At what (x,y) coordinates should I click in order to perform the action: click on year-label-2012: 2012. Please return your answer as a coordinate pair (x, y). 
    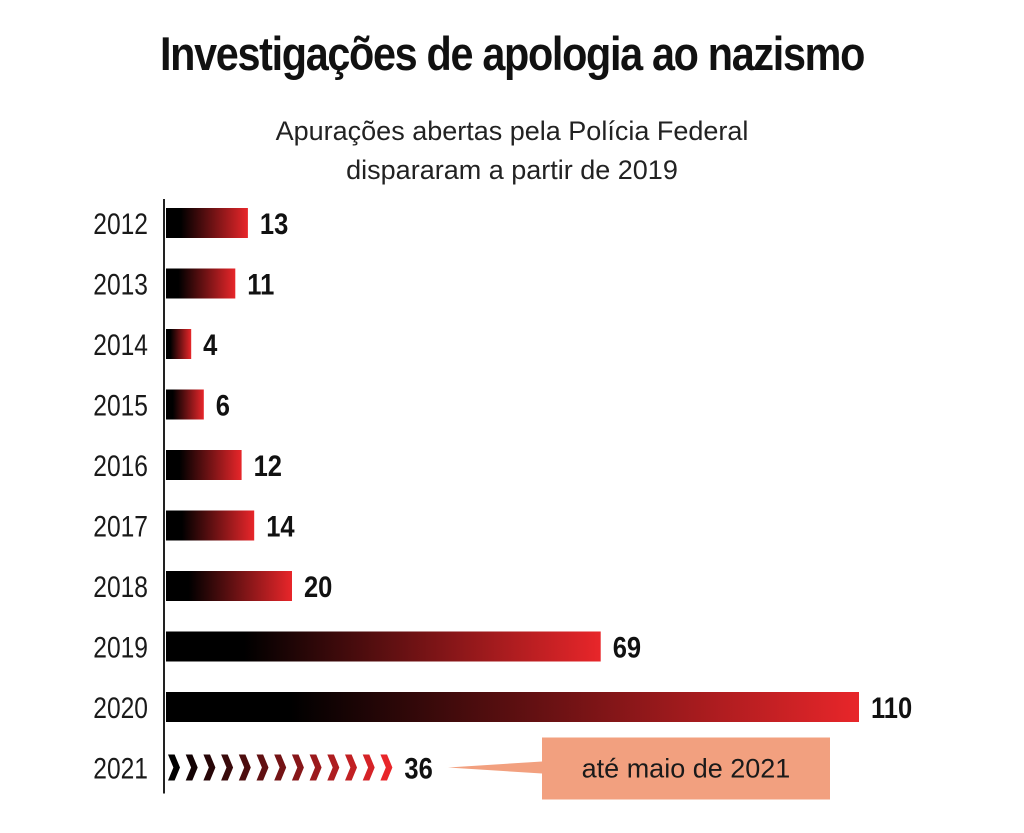
    Looking at the image, I should click on (120, 224).